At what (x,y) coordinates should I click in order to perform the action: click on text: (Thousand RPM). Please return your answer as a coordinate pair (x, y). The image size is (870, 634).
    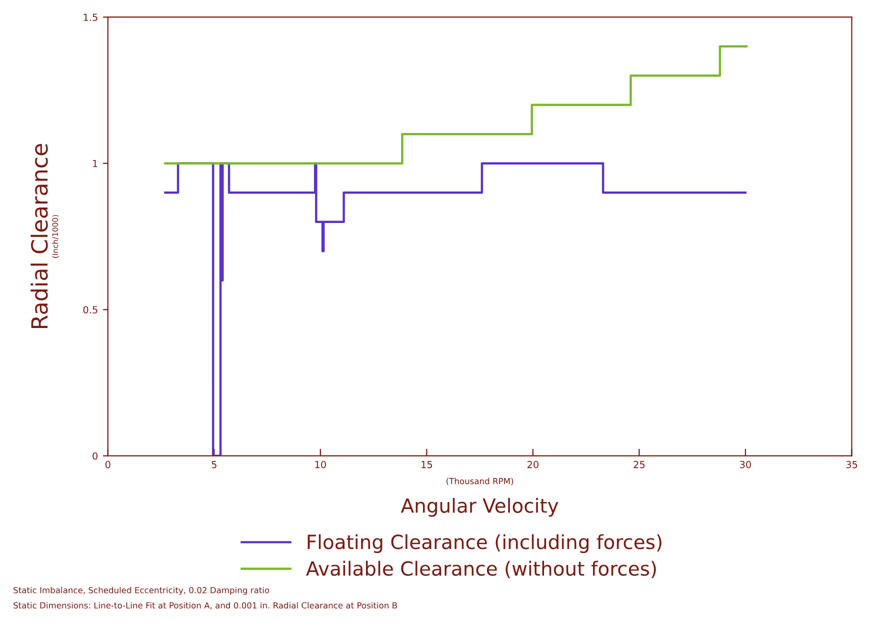
    Looking at the image, I should click on (480, 482).